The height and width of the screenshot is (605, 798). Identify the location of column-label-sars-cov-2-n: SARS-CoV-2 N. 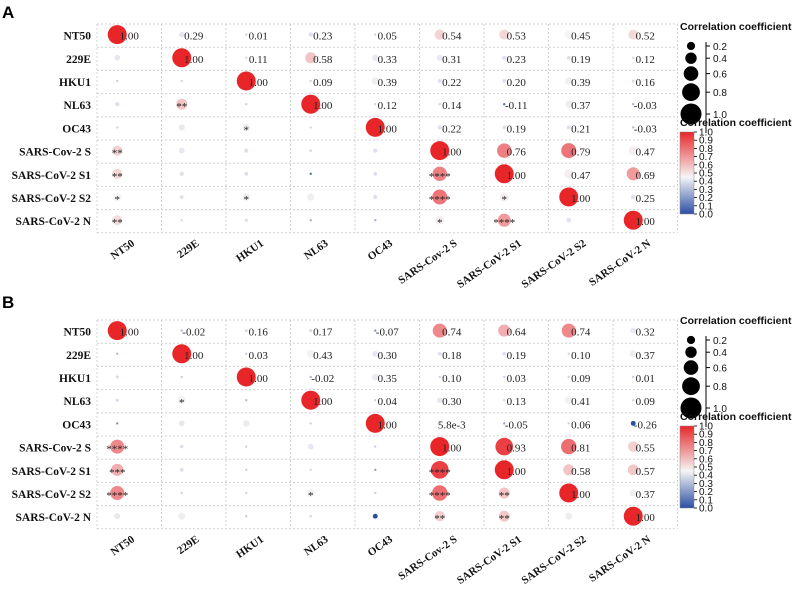
(620, 262).